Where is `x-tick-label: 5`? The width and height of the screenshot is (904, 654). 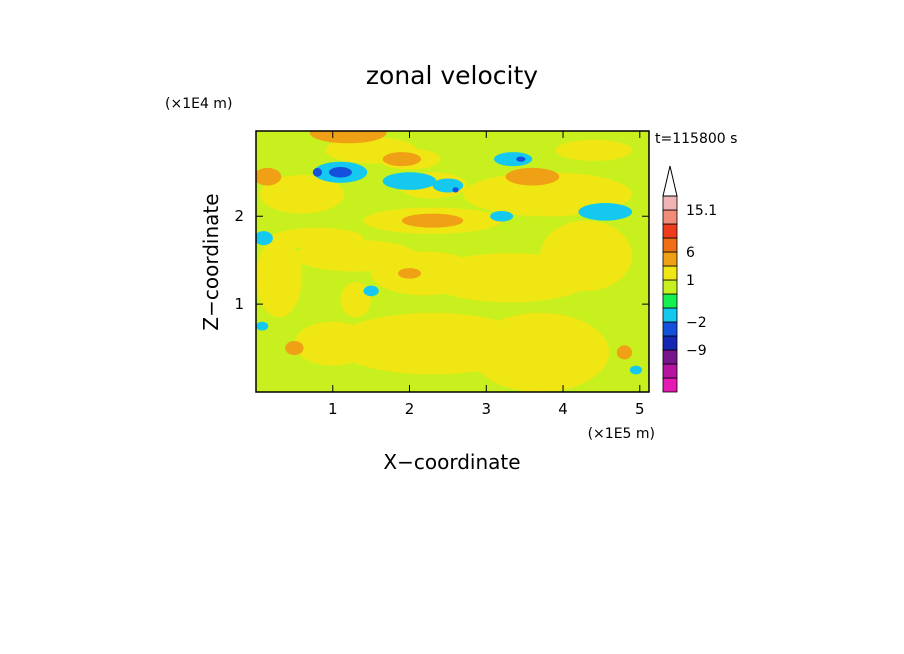
x-tick-label: 5 is located at coordinates (640, 409).